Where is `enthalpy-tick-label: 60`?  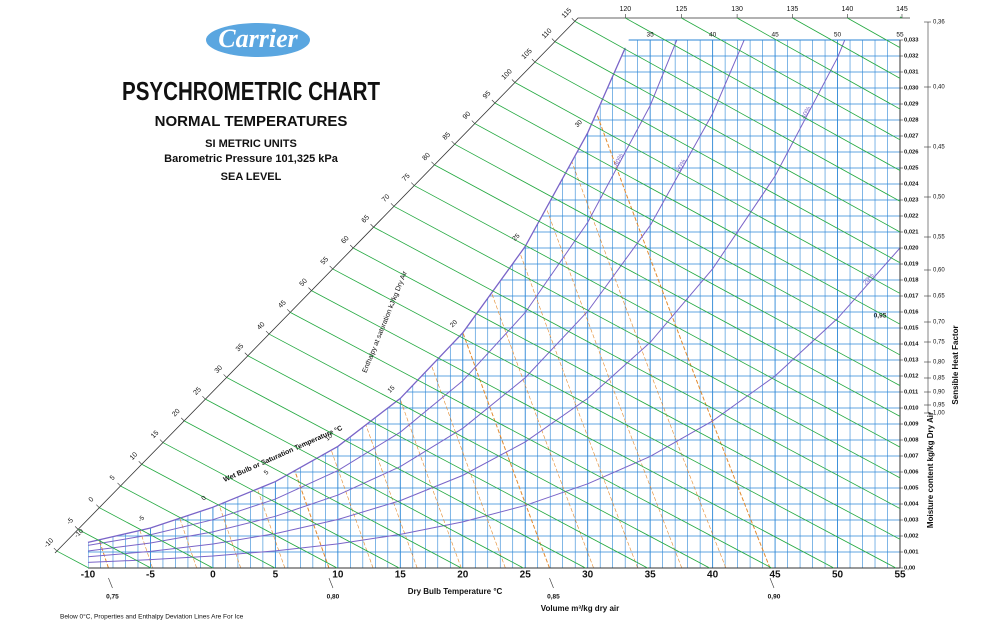 enthalpy-tick-label: 60 is located at coordinates (345, 240).